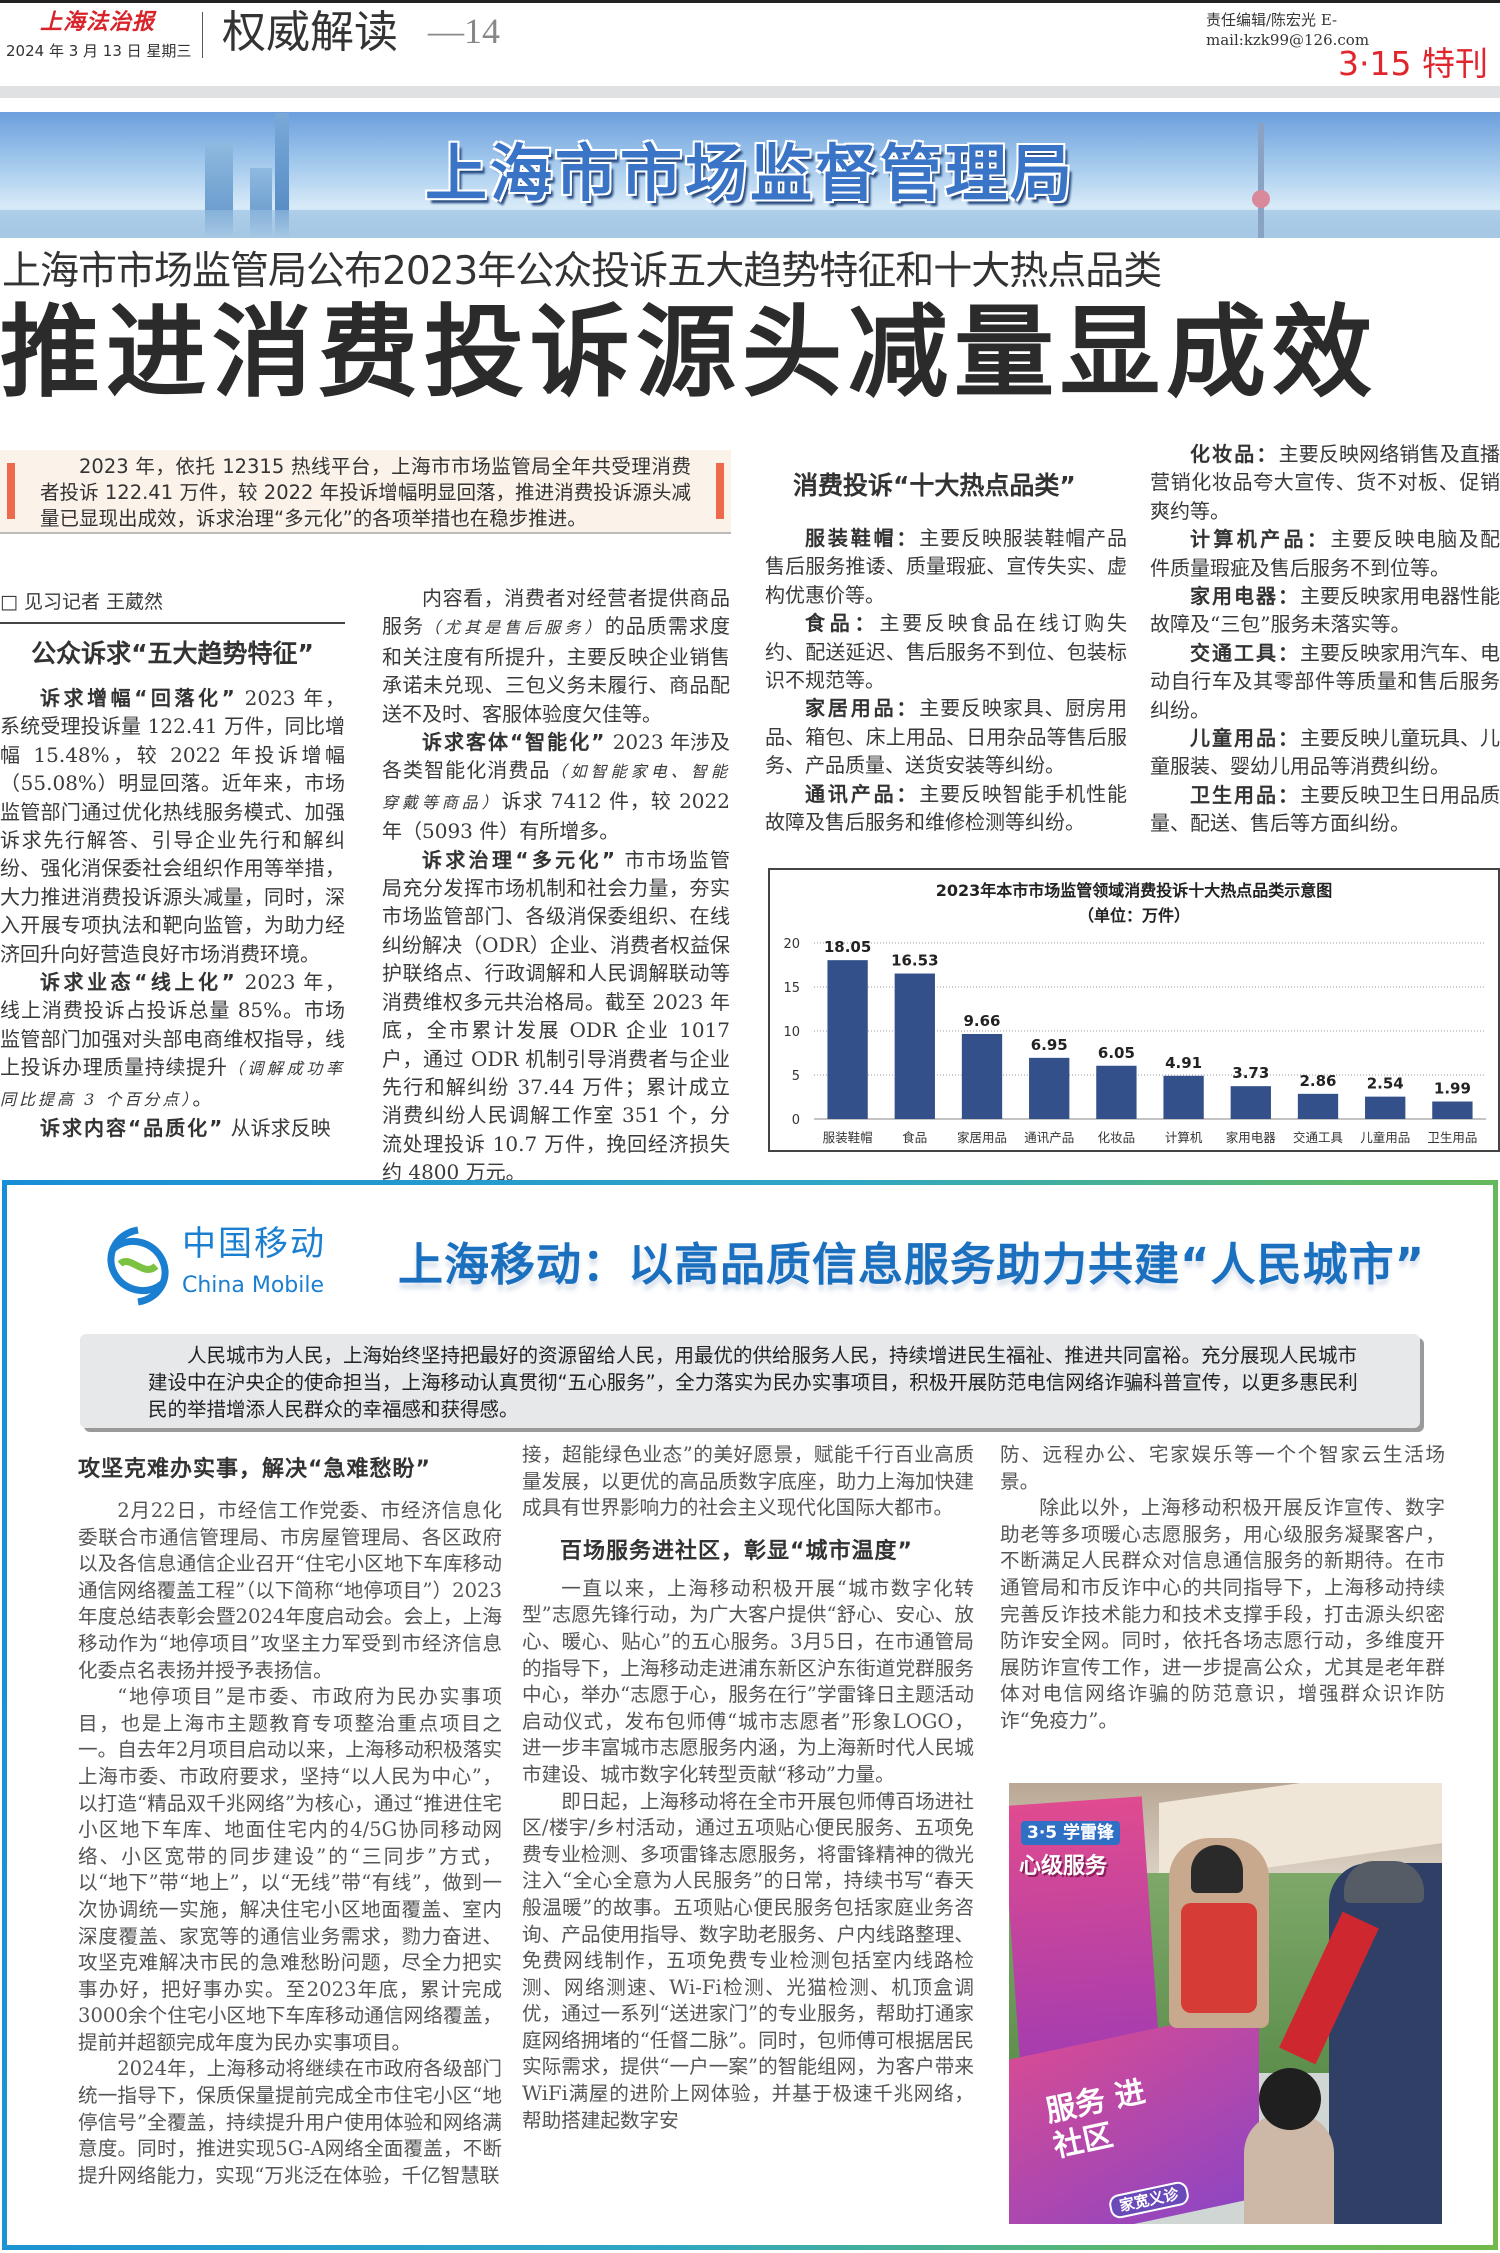 Image resolution: width=1500 pixels, height=2253 pixels. I want to click on header-divider, so click(202, 35).